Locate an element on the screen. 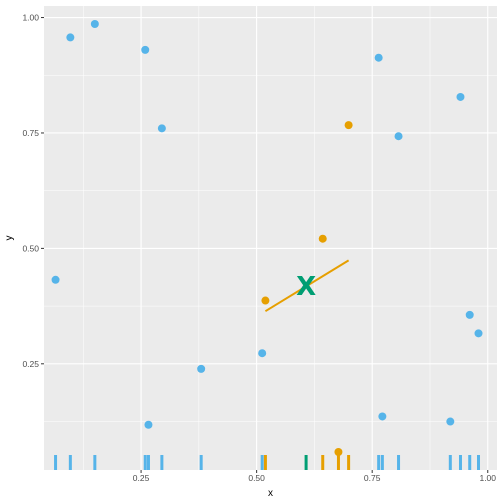  y-tick-label: 1.00 is located at coordinates (30, 18).